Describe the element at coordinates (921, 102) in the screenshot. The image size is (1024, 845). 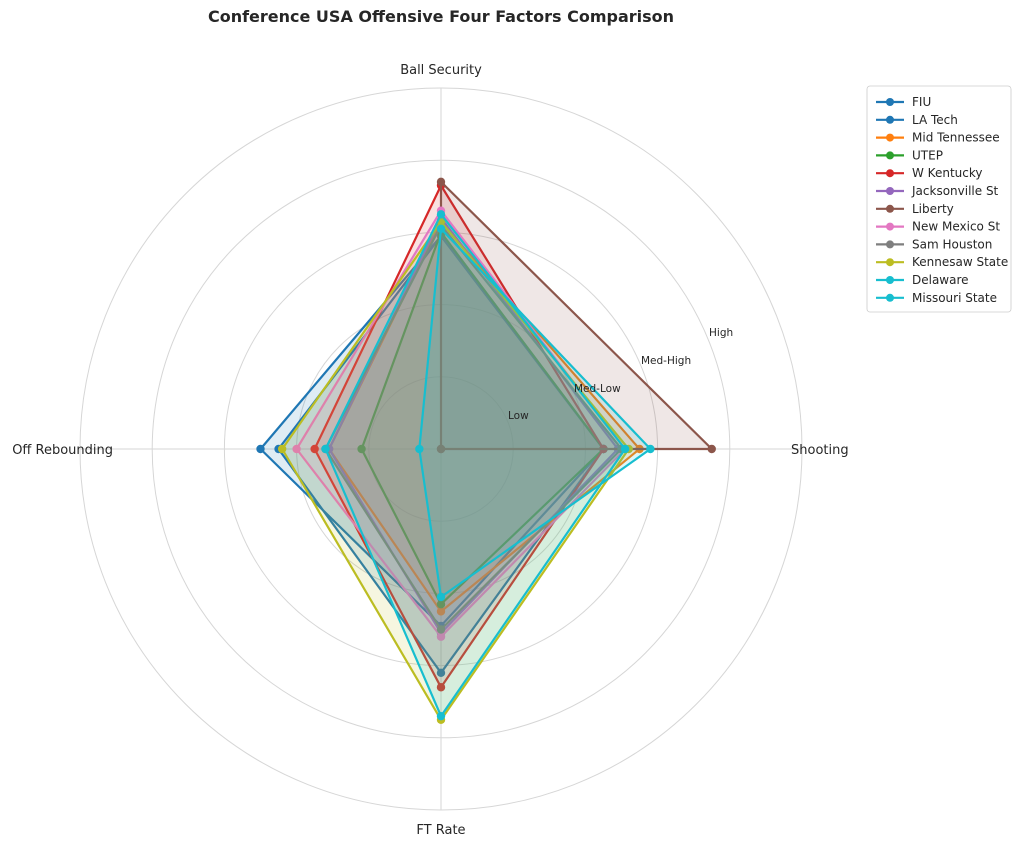
I see `legend-entry: FIU` at that location.